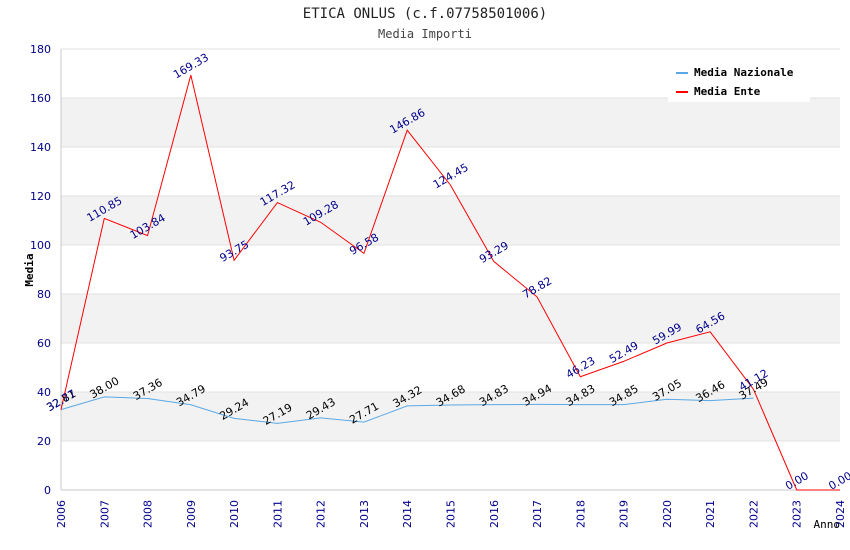 This screenshot has width=850, height=550. What do you see at coordinates (40, 147) in the screenshot?
I see `y-tick-label: 140` at bounding box center [40, 147].